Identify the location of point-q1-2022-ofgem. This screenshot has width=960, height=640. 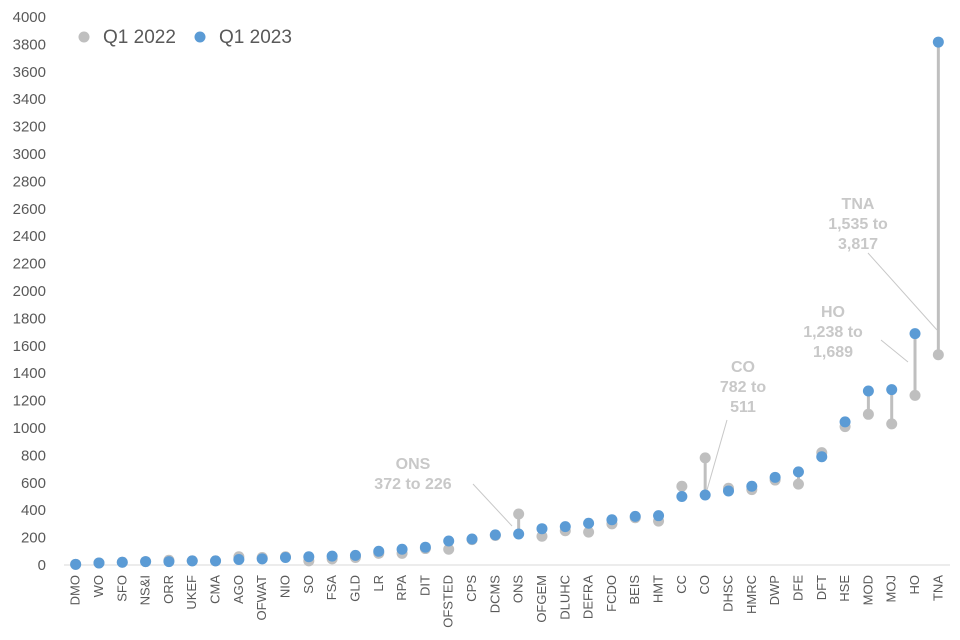
(542, 536).